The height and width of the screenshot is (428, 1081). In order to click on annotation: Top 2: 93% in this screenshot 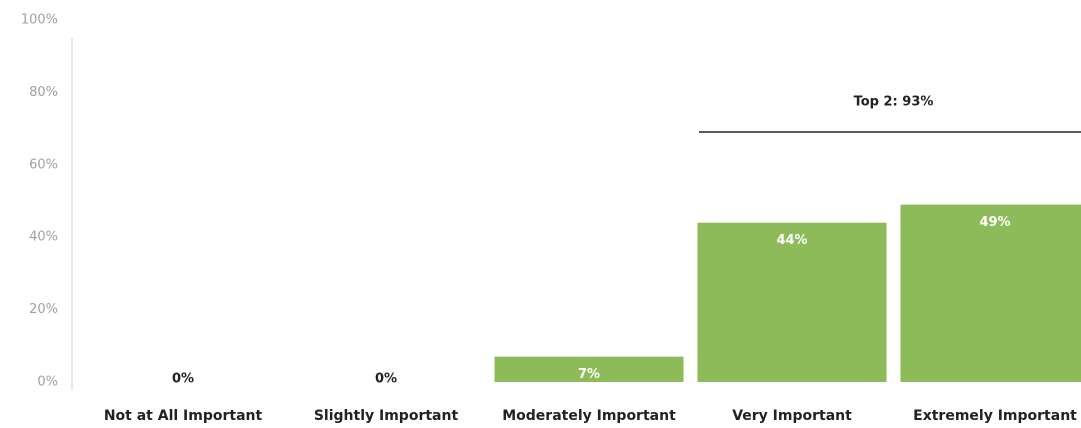, I will do `click(894, 102)`.